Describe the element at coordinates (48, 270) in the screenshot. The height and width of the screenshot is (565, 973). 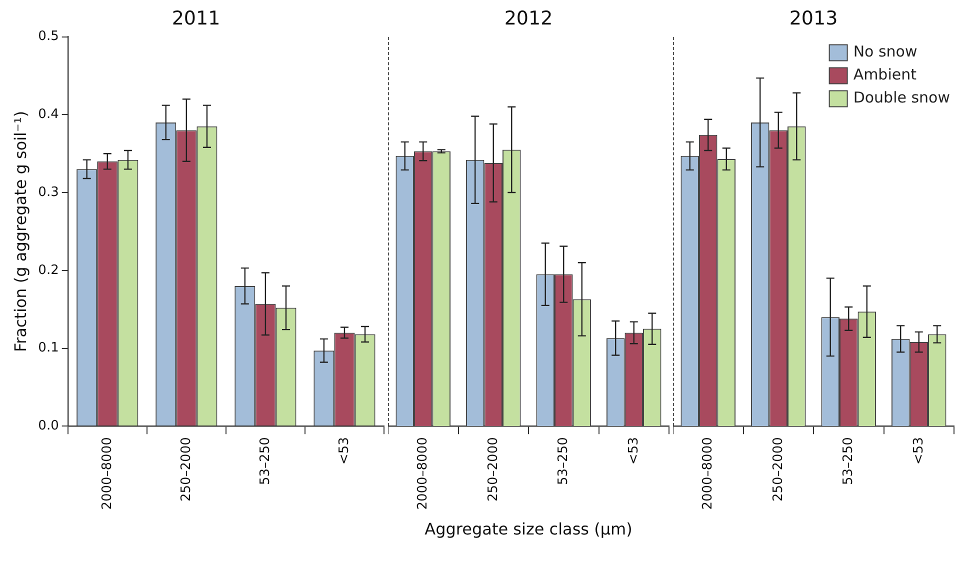
I see `y-tick-label: 0.2` at that location.